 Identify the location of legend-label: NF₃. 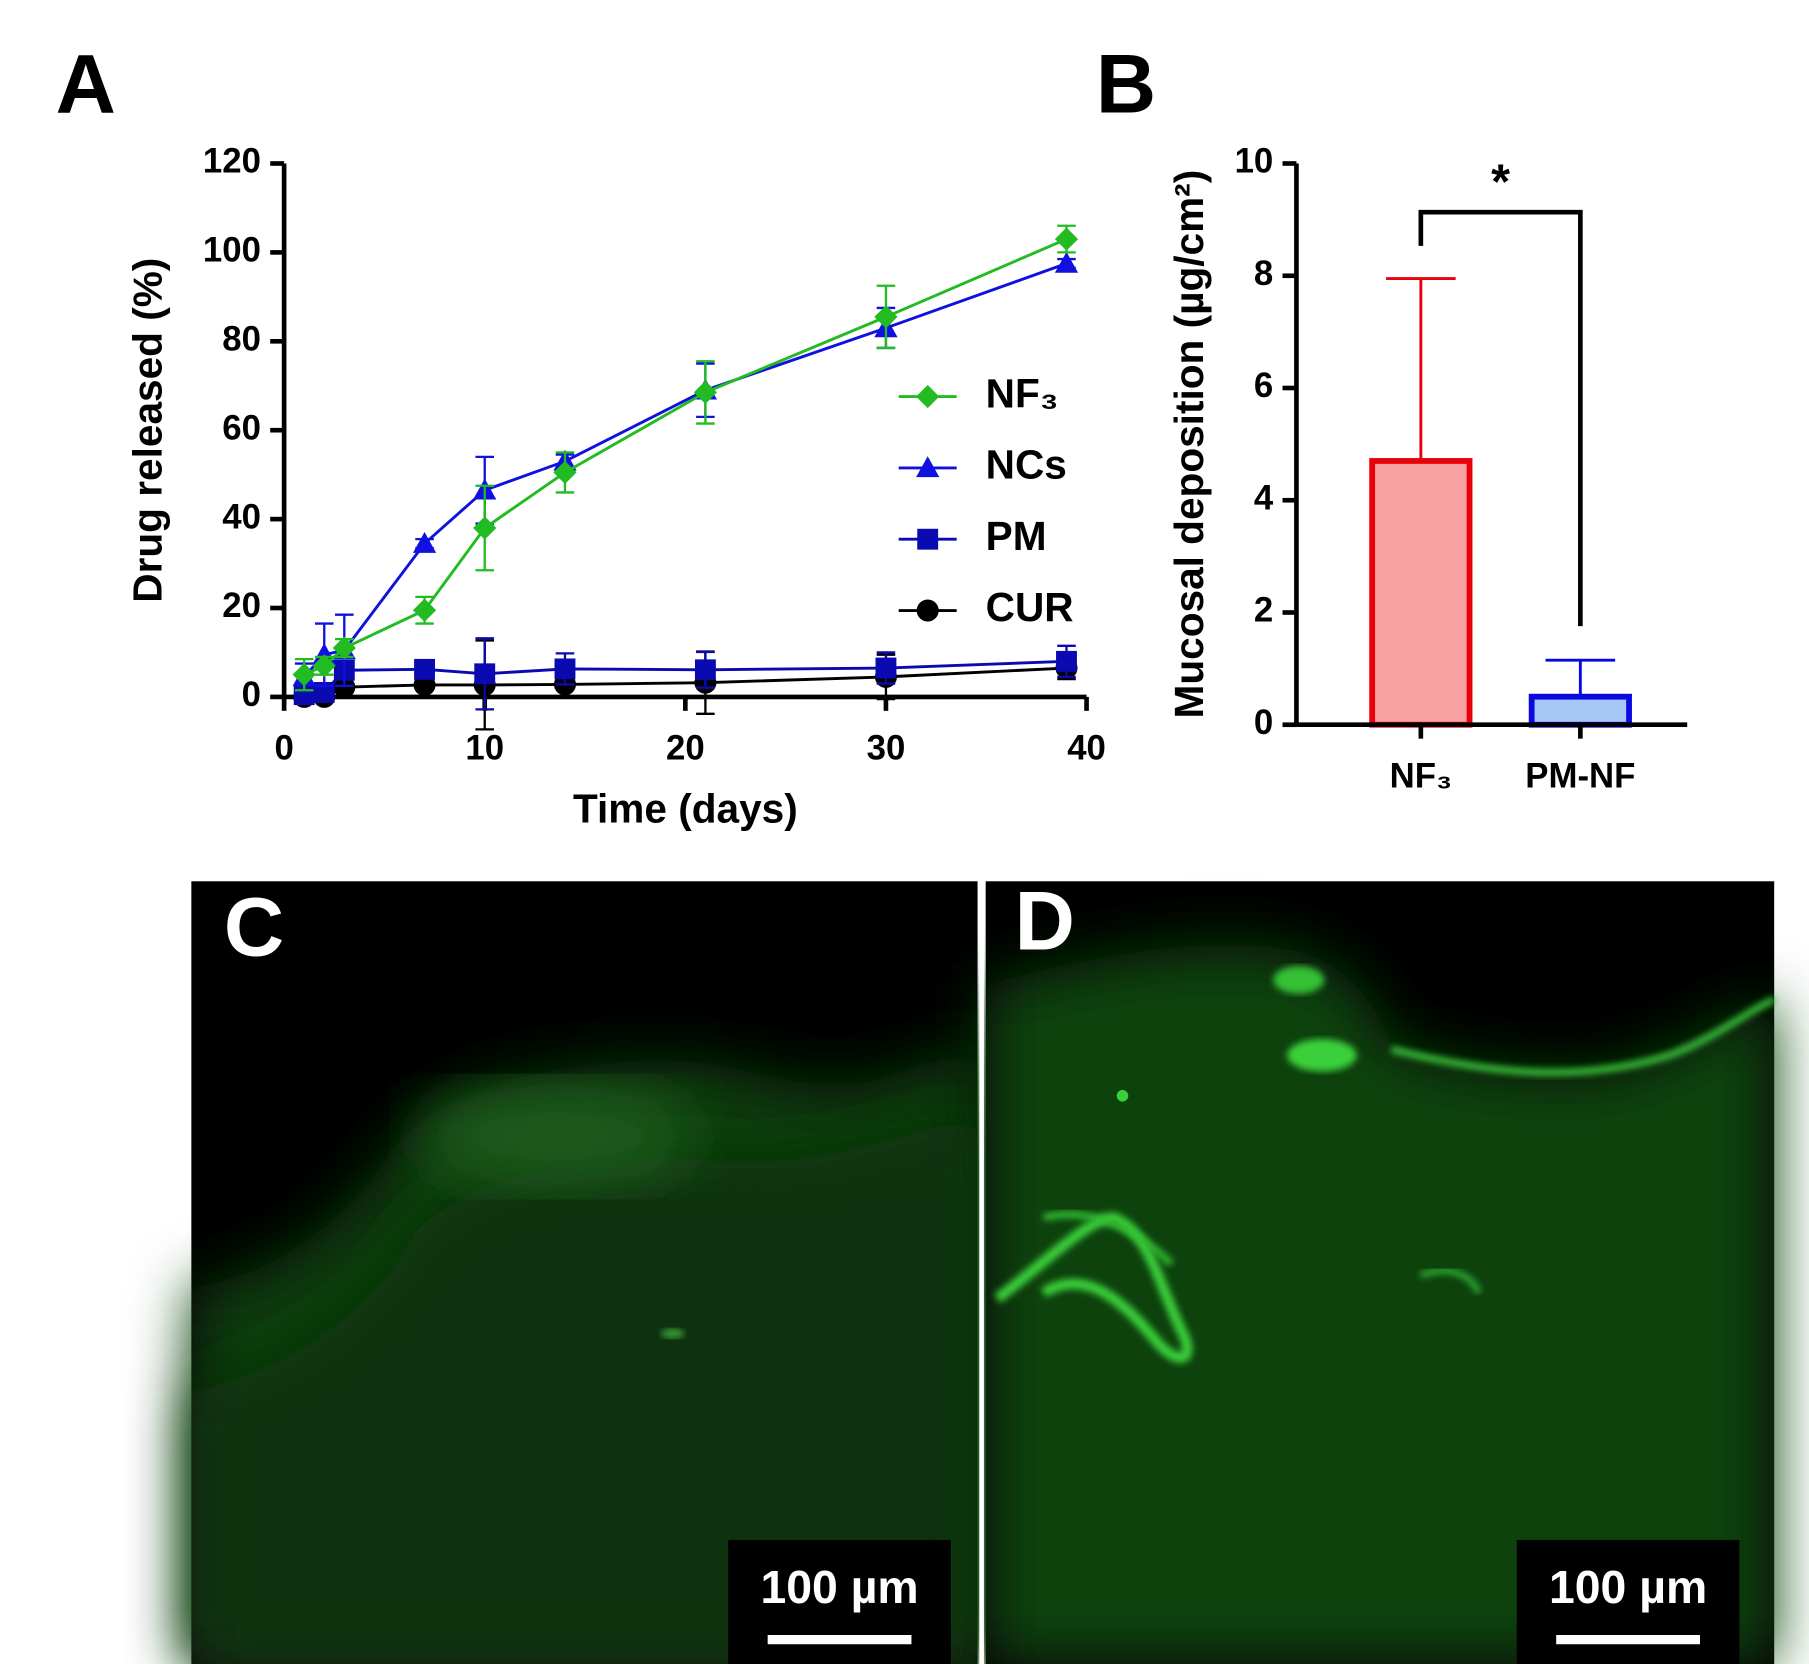
(1022, 393).